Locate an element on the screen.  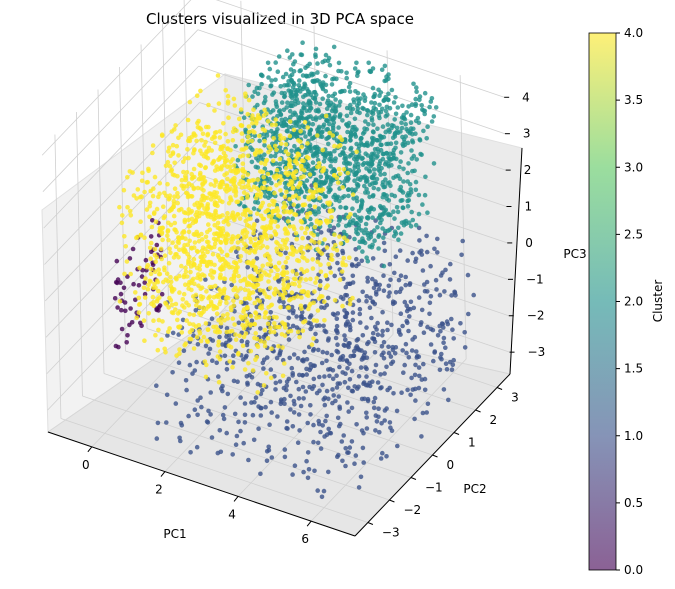
pc1-axis-line is located at coordinates (201, 484).